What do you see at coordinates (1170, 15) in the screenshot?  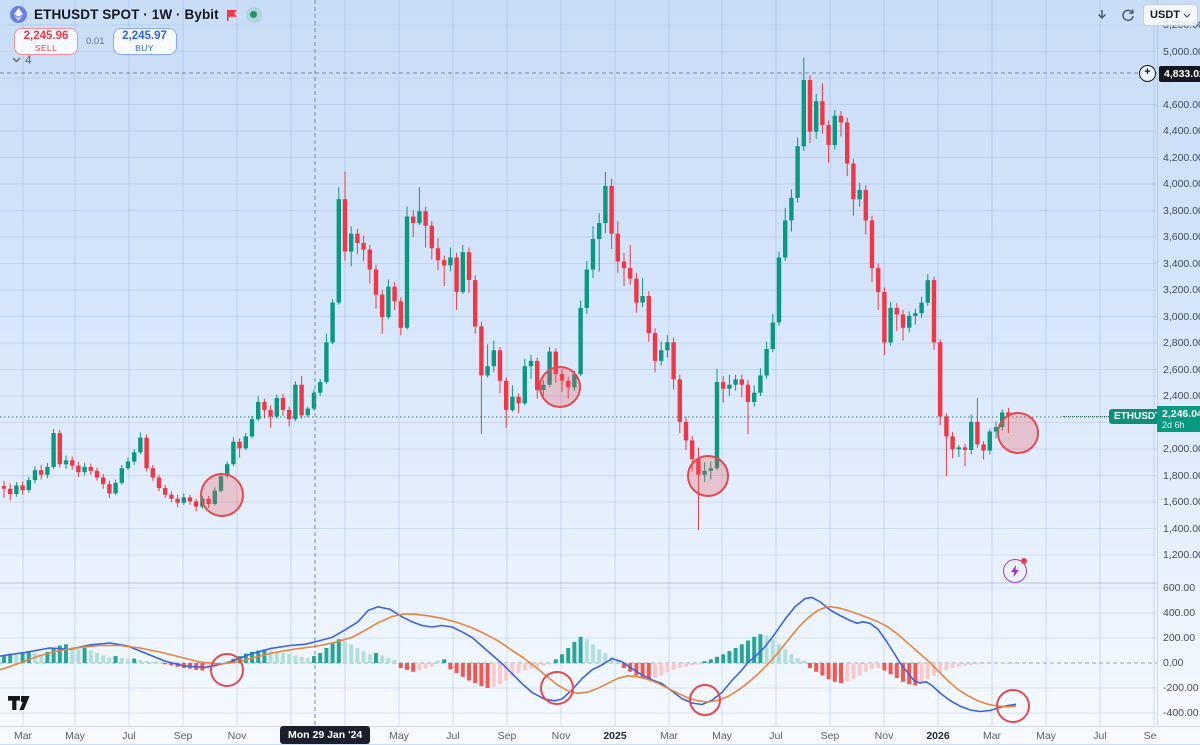 I see `currency-select: USDT` at bounding box center [1170, 15].